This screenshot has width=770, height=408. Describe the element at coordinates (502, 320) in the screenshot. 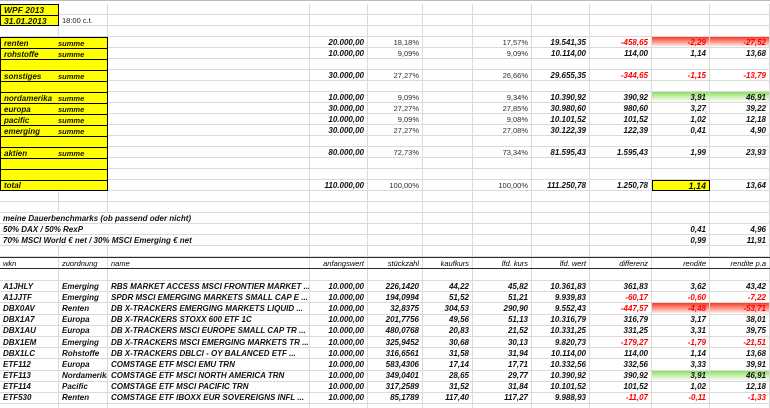

I see `cell-lfd-kurs: 51,13` at that location.